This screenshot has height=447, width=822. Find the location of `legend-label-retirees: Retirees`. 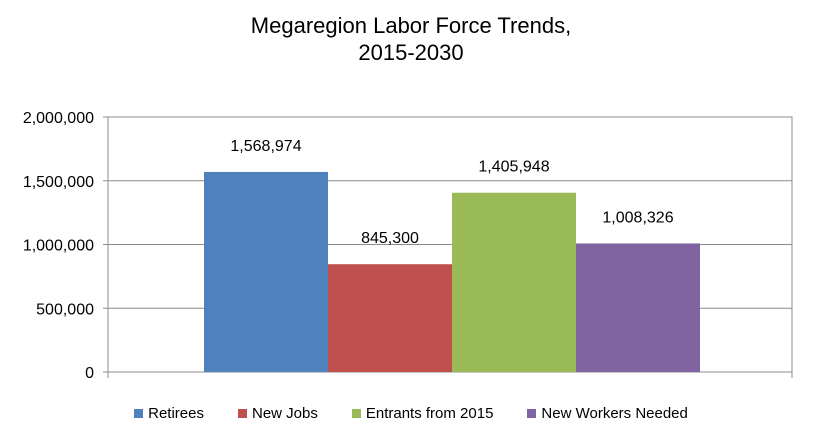

legend-label-retirees: Retirees is located at coordinates (176, 413).